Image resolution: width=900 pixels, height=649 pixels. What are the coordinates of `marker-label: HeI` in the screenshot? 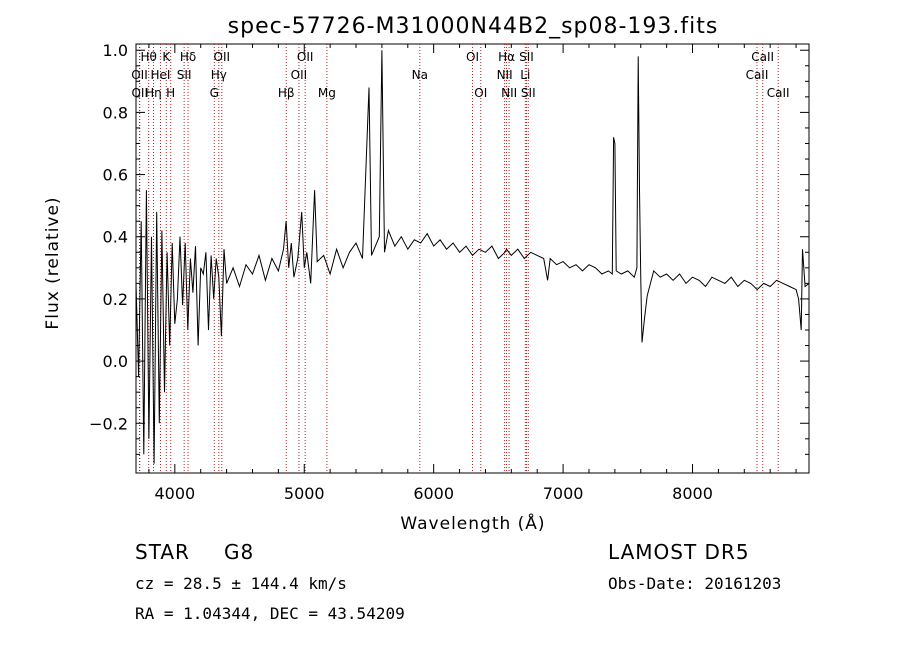 It's located at (160, 75).